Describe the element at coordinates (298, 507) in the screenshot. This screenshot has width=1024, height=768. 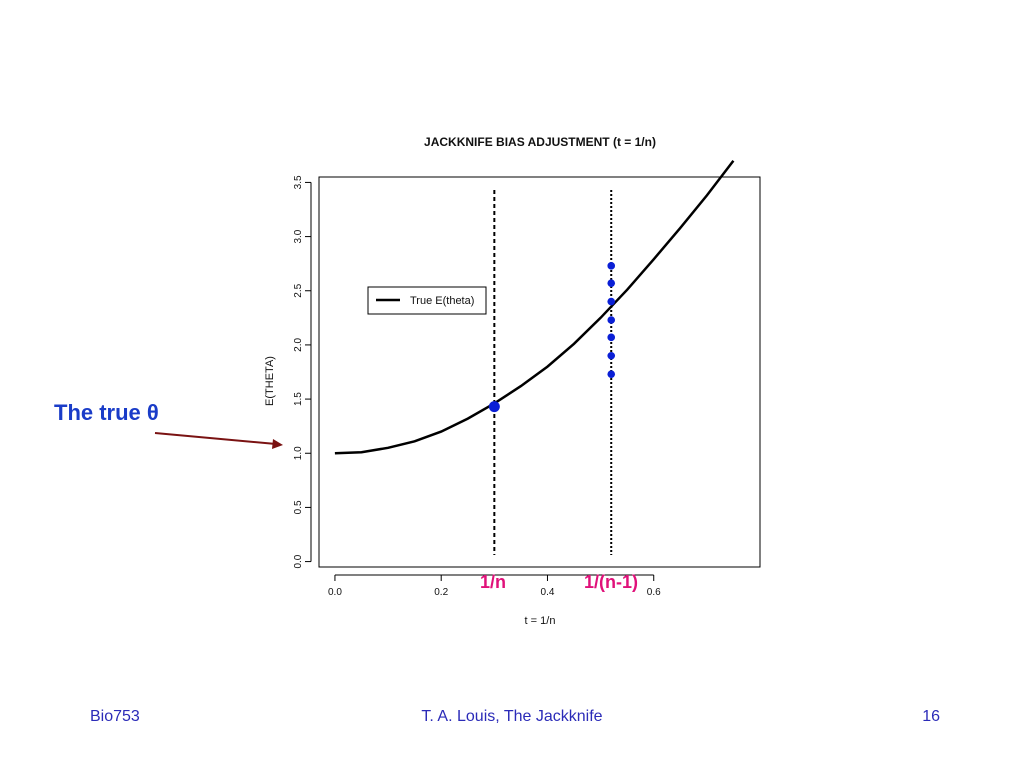
I see `y-tick-label: 0.5` at that location.